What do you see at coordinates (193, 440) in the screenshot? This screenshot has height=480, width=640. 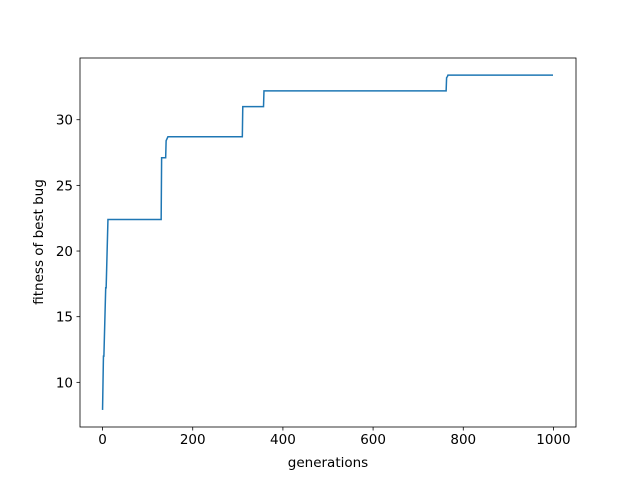 I see `x-tick-label: 200` at bounding box center [193, 440].